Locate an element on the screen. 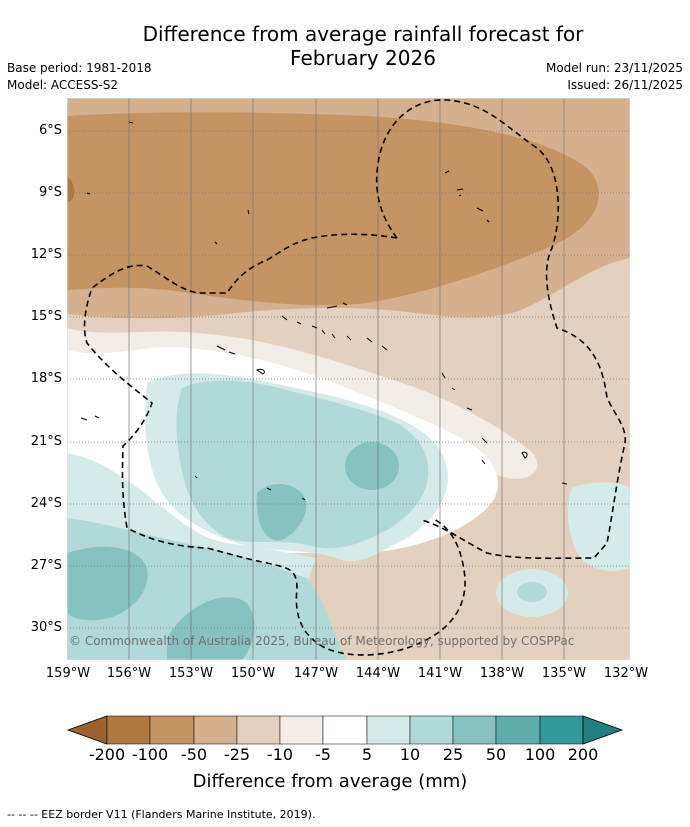  dry-spot-south is located at coordinates (383, 615).